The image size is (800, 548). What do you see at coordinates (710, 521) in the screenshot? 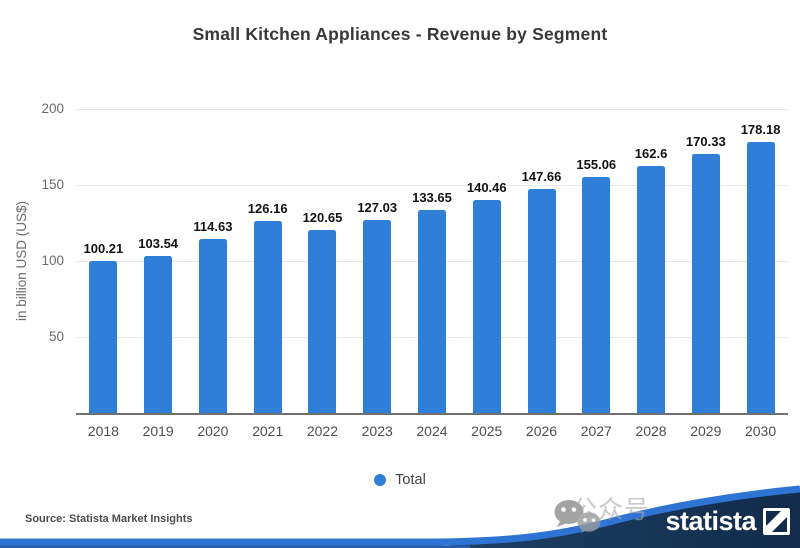
I see `statista-logo-text: statista` at bounding box center [710, 521].